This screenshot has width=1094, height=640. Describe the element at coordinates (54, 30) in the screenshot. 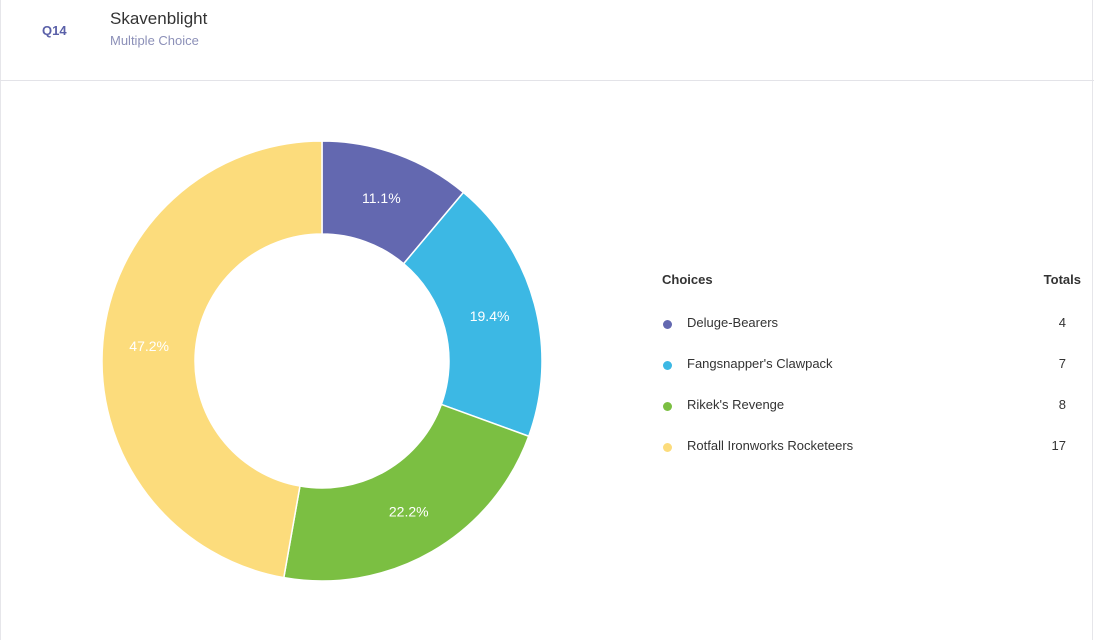

I see `question-number: Q14` at that location.